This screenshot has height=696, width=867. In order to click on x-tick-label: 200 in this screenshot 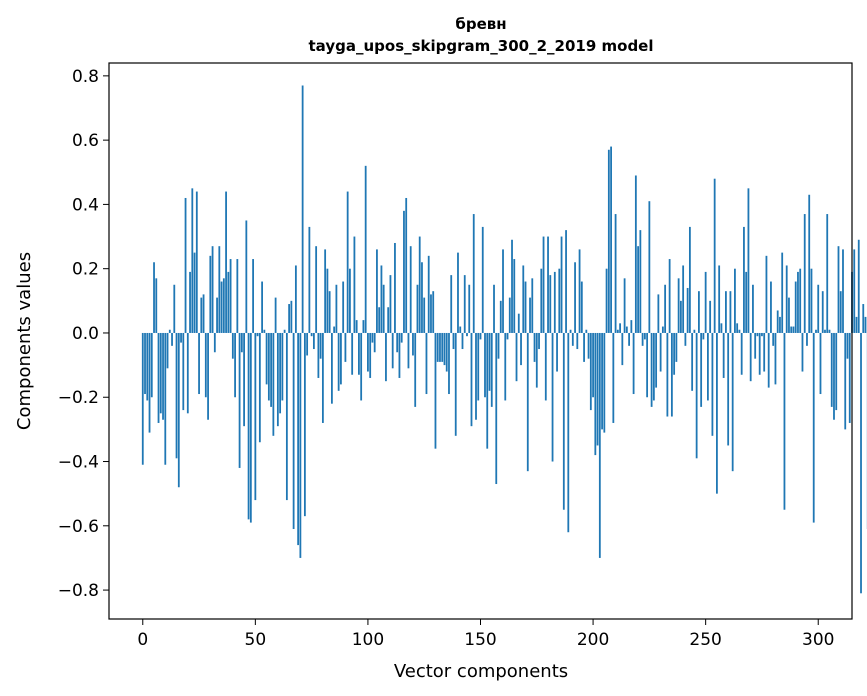, I will do `click(593, 640)`.